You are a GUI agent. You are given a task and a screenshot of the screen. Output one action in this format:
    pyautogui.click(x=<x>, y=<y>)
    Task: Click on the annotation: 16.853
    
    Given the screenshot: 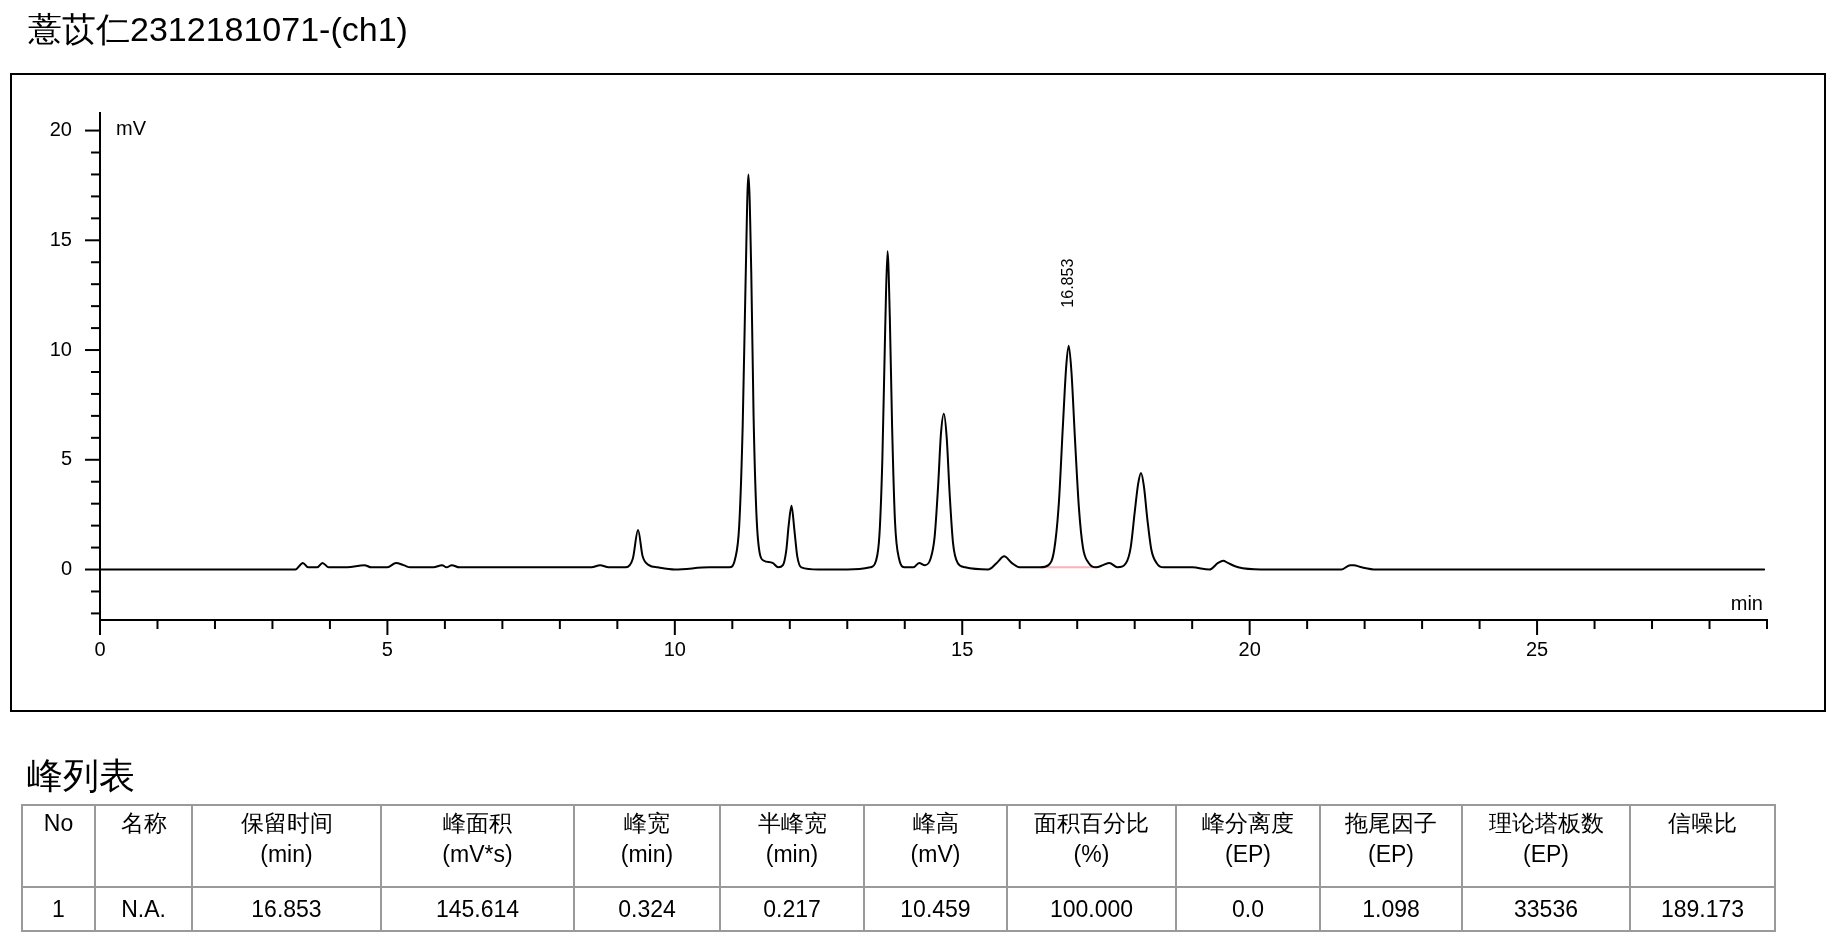 What is the action you would take?
    pyautogui.click(x=1068, y=283)
    